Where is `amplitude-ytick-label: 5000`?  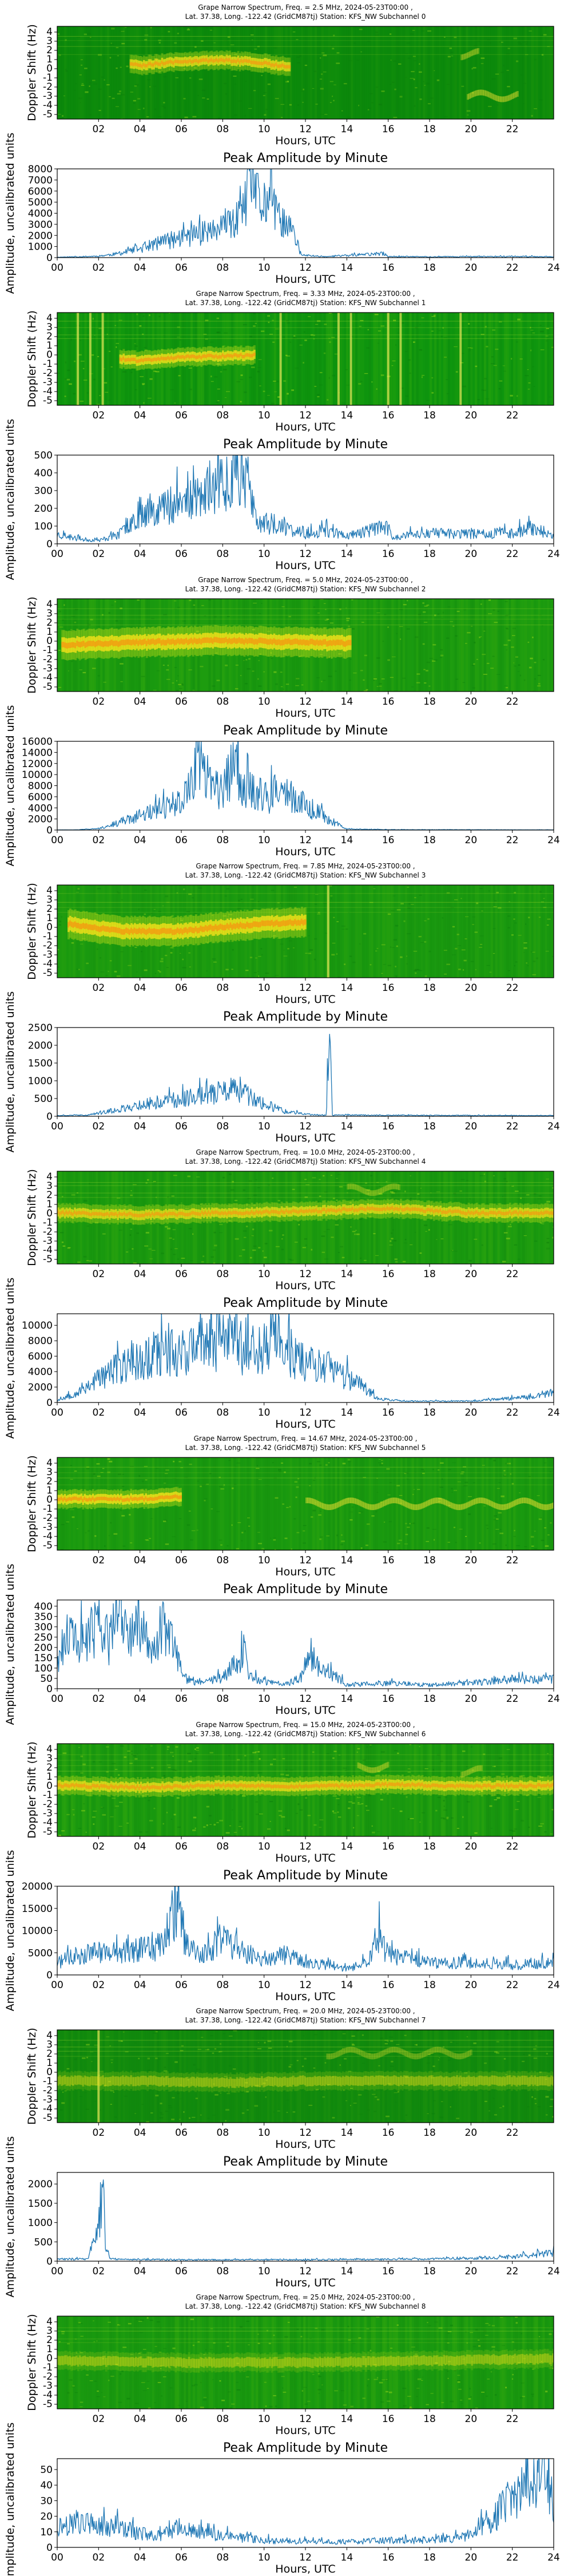 amplitude-ytick-label: 5000 is located at coordinates (40, 1953).